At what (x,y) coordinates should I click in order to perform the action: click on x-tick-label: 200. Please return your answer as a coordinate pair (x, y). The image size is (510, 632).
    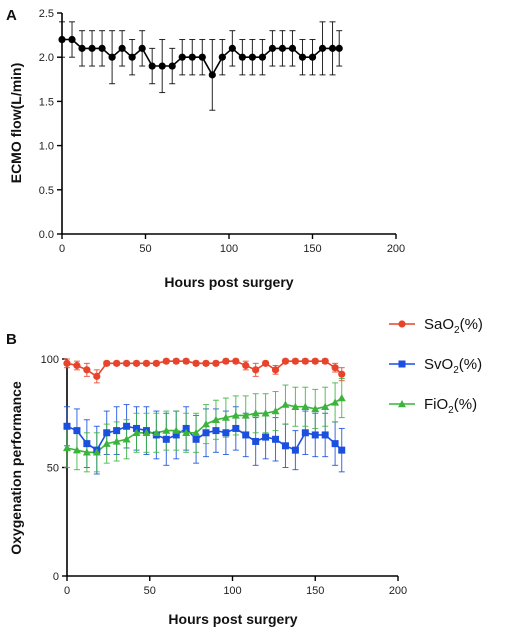
    Looking at the image, I should click on (396, 249).